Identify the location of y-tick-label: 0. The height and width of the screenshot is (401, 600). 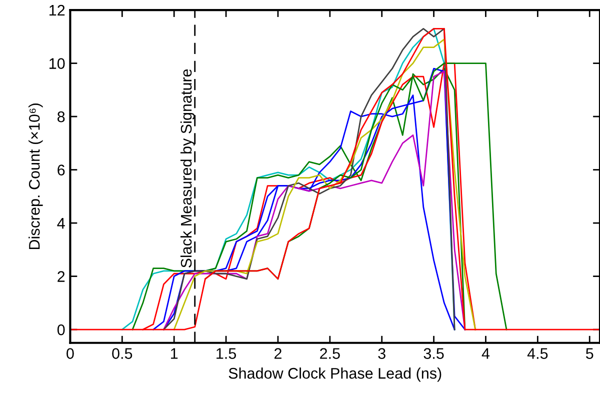
(61, 330).